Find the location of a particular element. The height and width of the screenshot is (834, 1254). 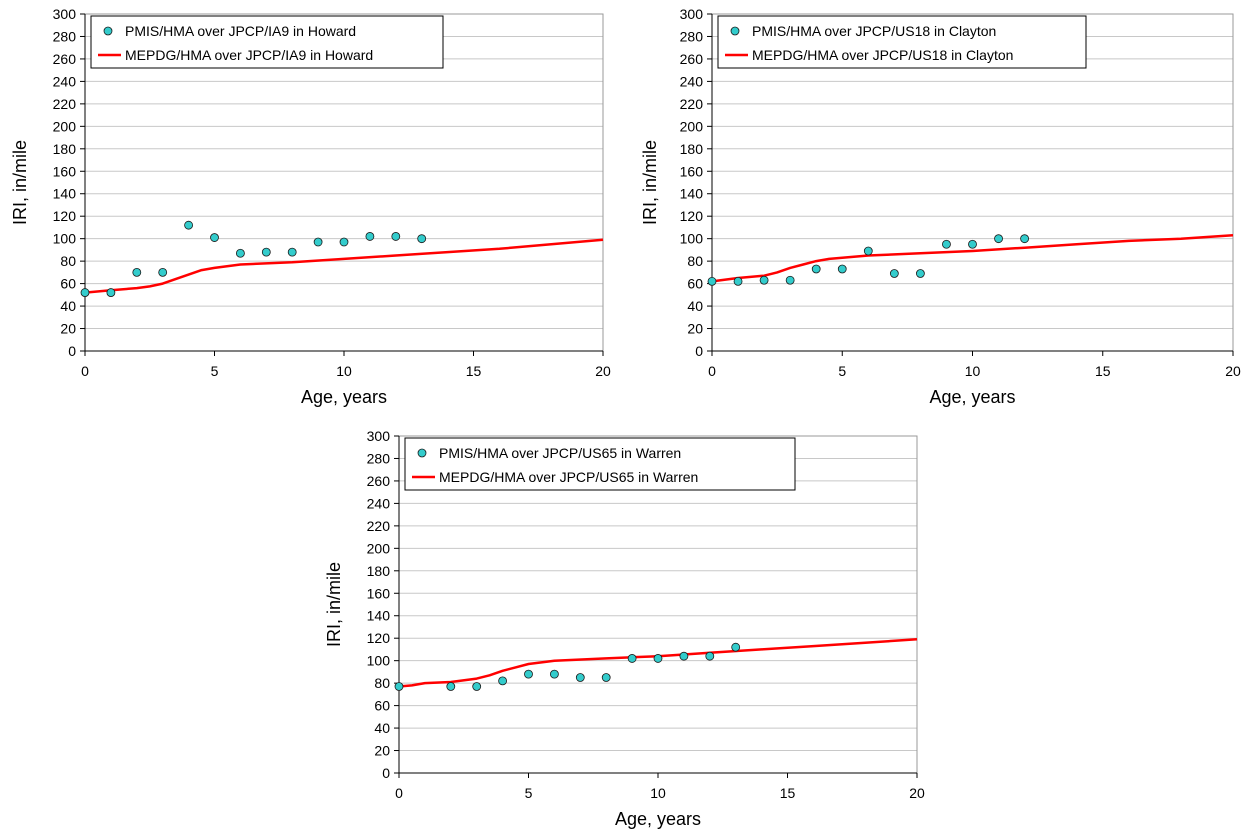

legend-label-pmis: PMIS/HMA over JPCP/IA9 in Howard is located at coordinates (240, 31).